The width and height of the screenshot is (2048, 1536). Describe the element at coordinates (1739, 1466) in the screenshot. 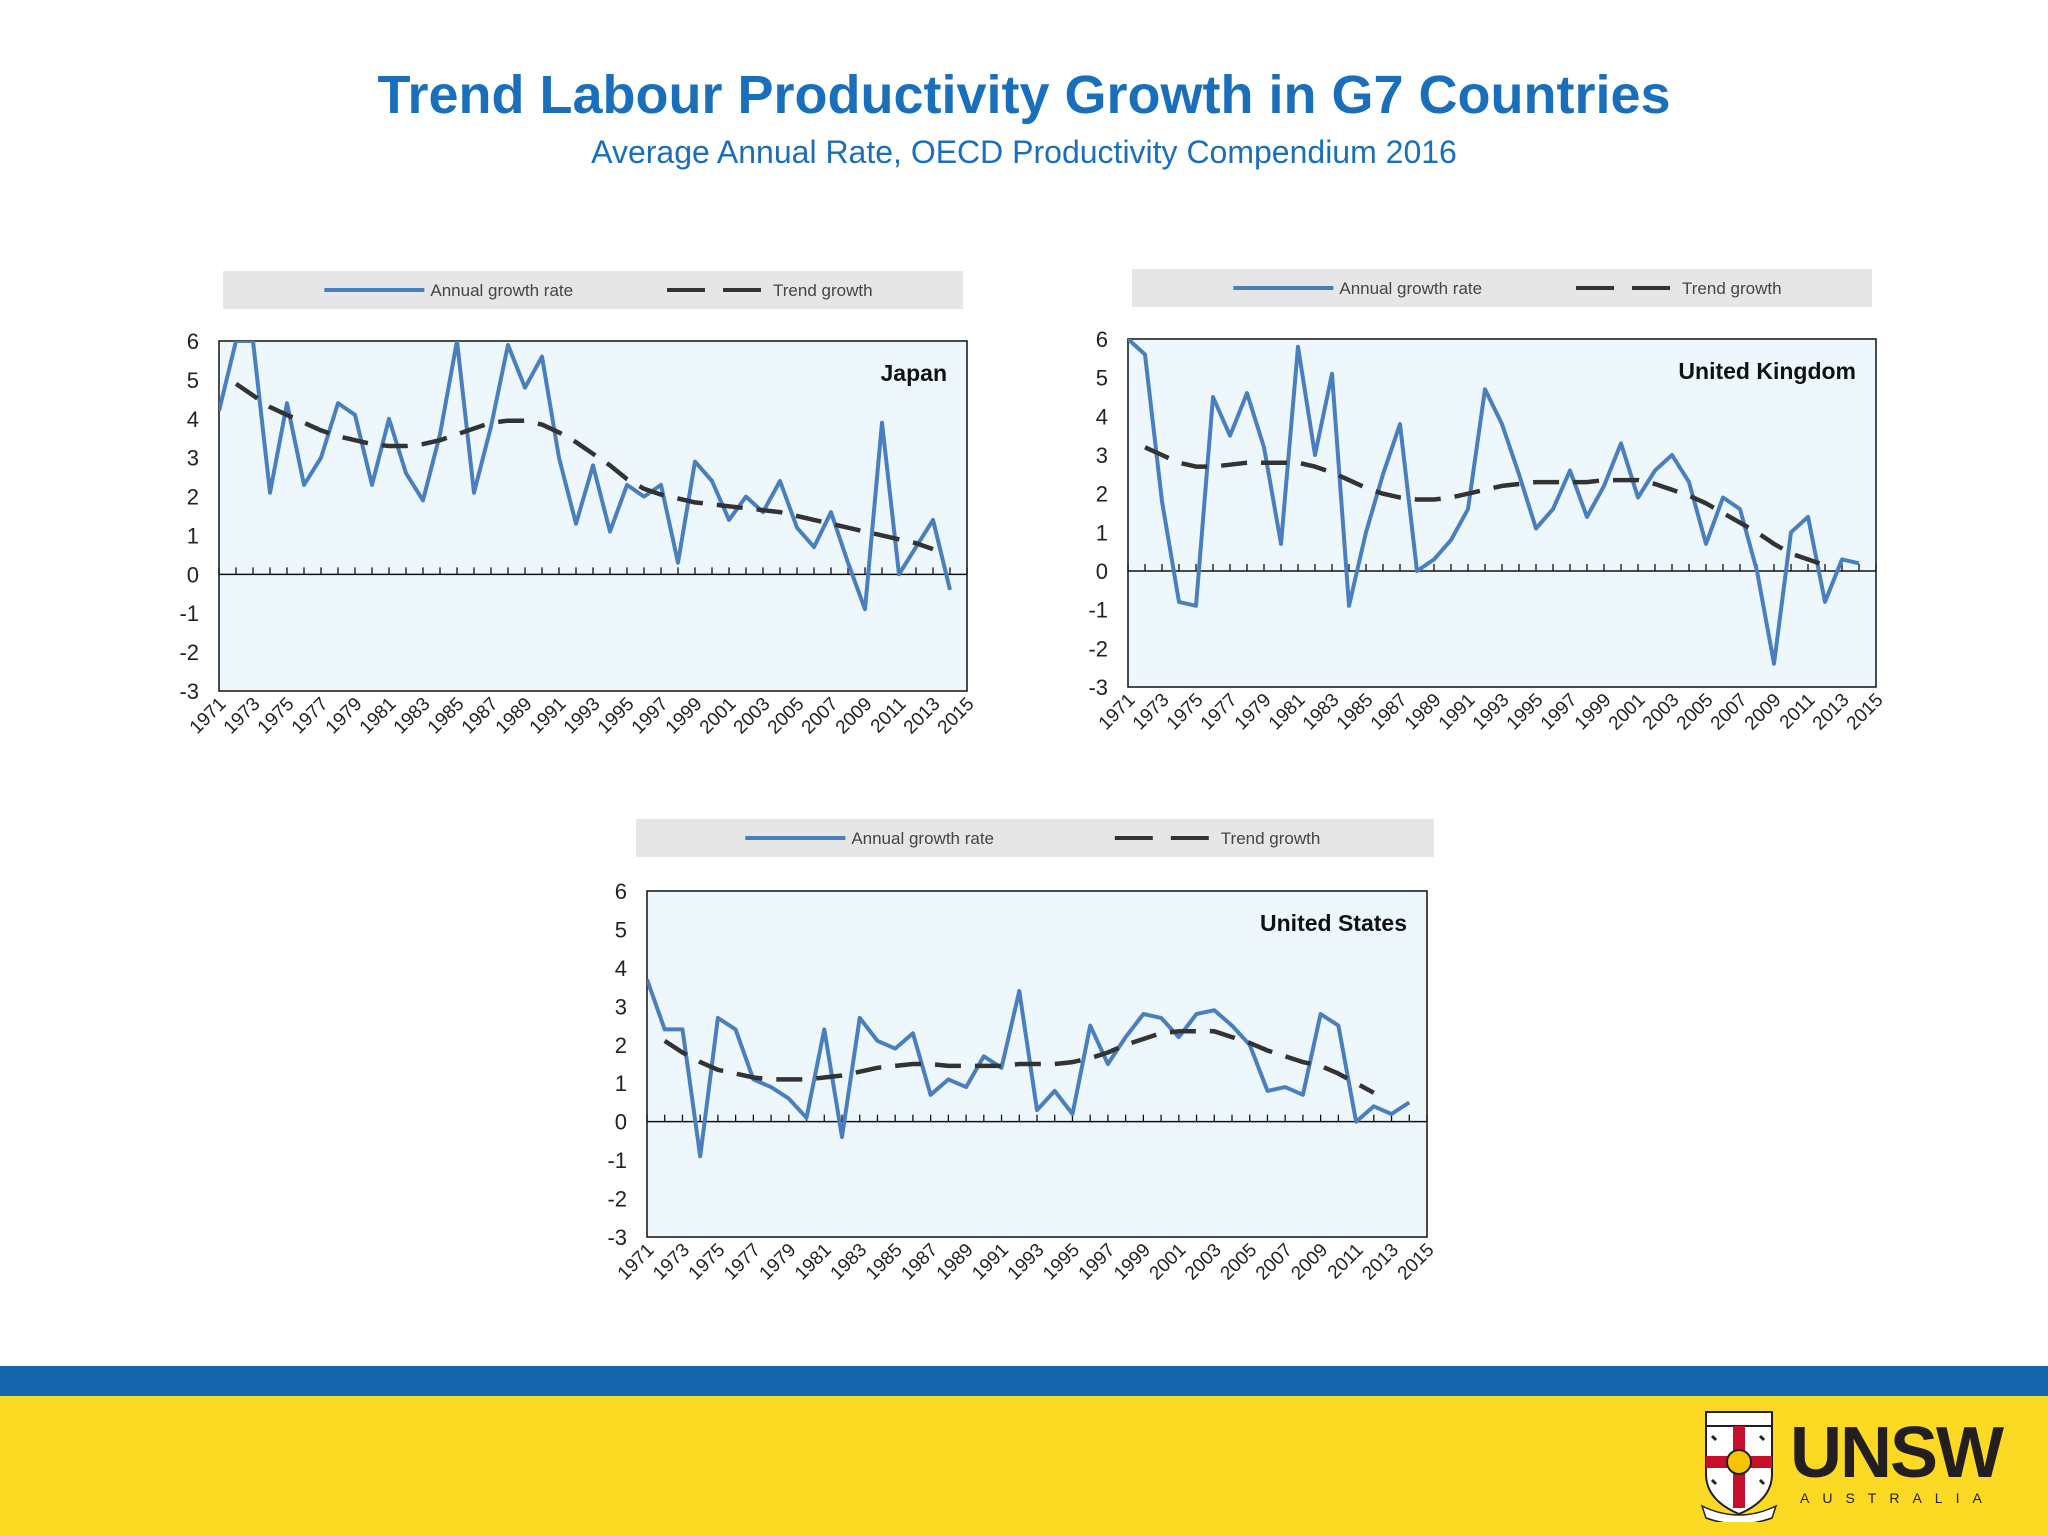

I see `crest-icon` at that location.